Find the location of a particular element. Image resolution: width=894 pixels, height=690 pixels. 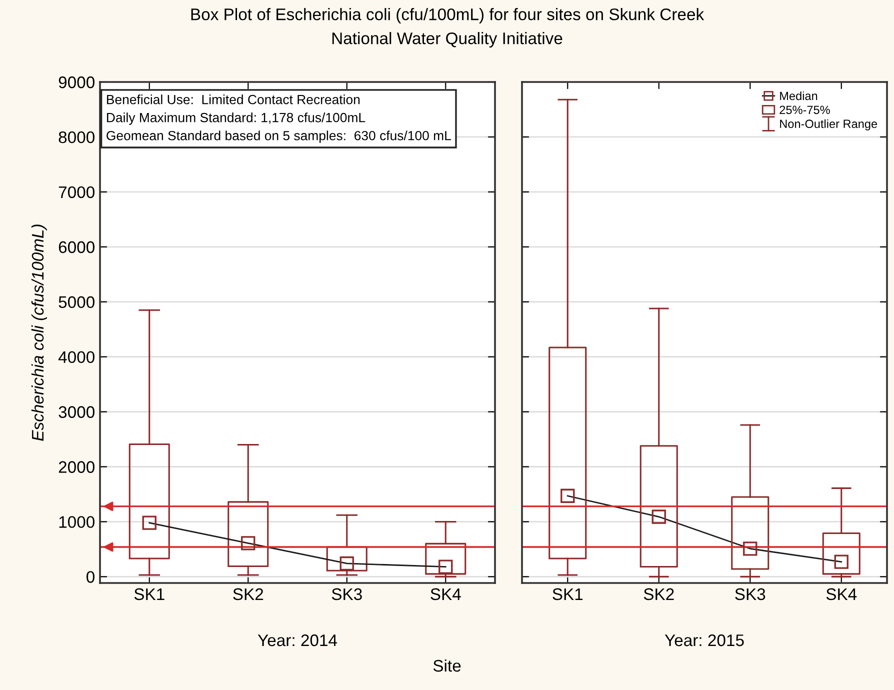

x-axis-title: Year: 2014 is located at coordinates (298, 640).